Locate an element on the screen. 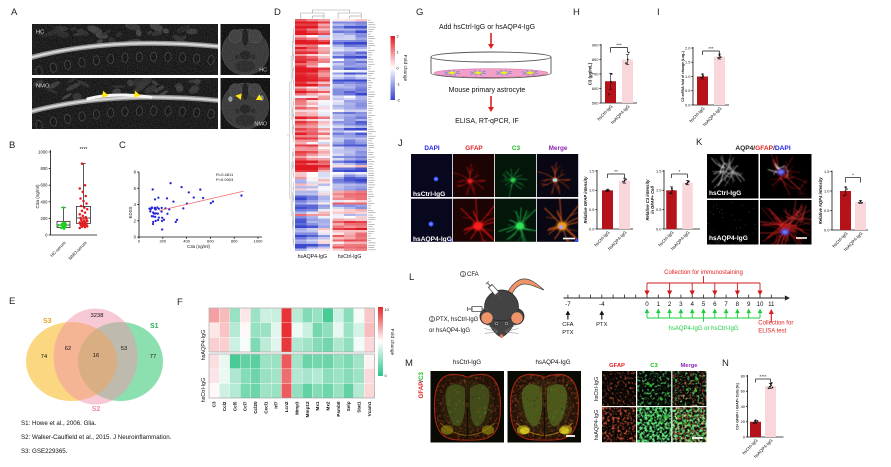  svg-text: 700 is located at coordinates (595, 73).